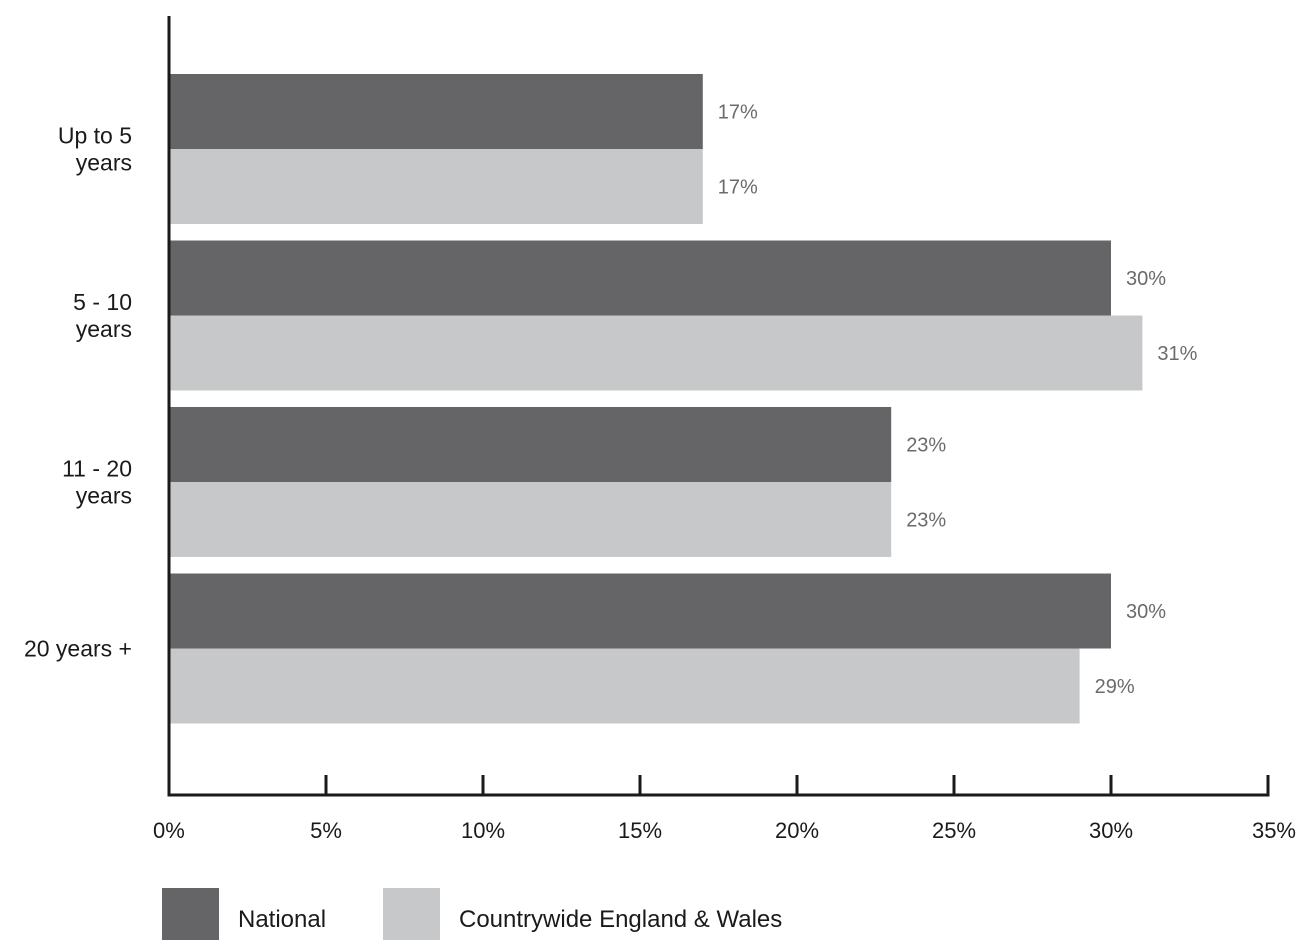 This screenshot has width=1306, height=940. I want to click on data-label: 29%, so click(1115, 687).